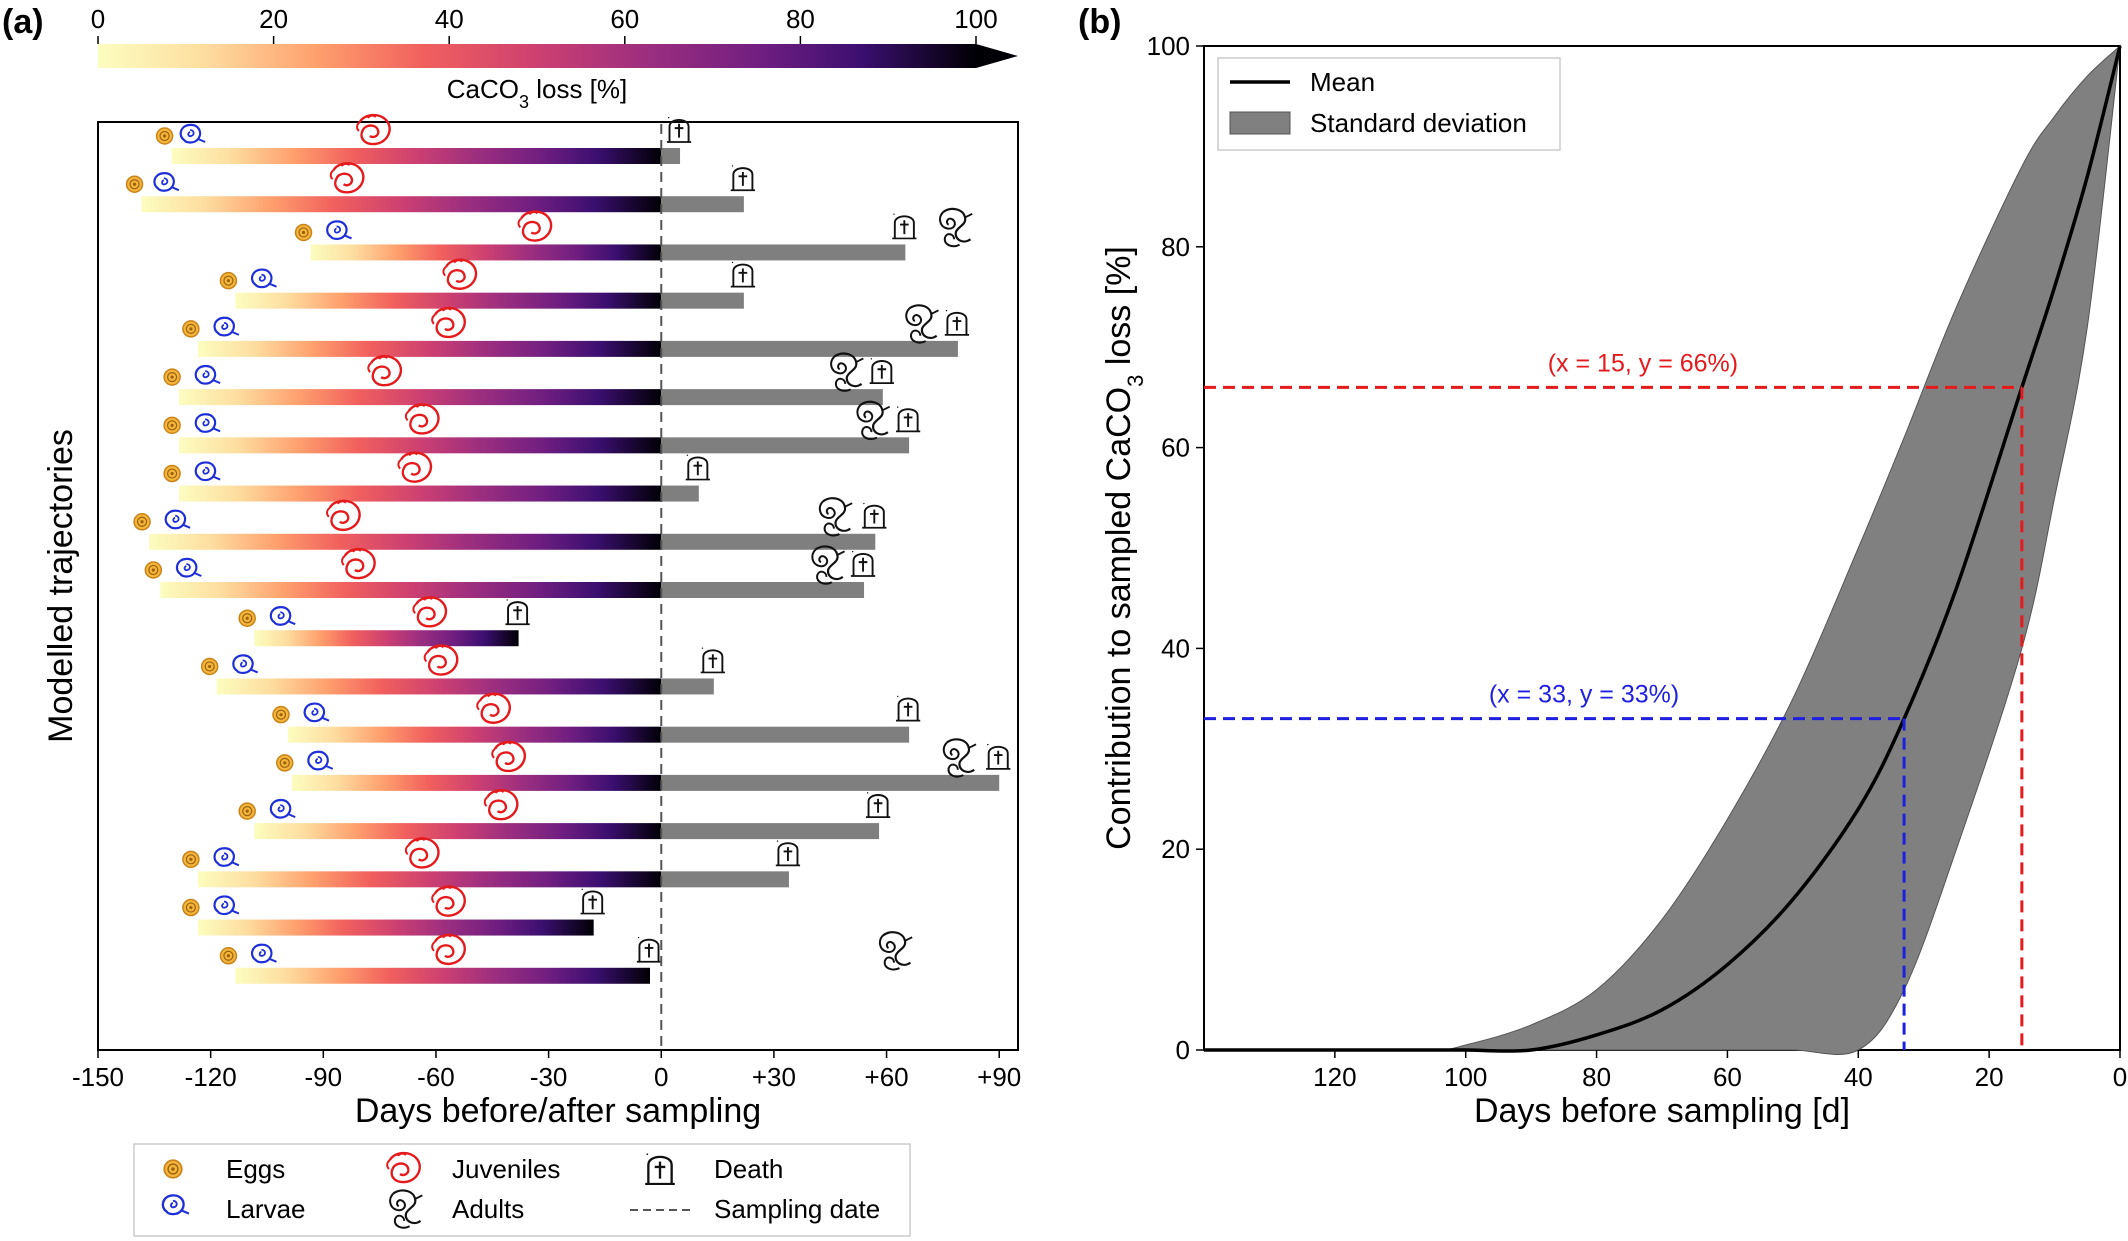  What do you see at coordinates (1175, 448) in the screenshot?
I see `y-tick-label: 60` at bounding box center [1175, 448].